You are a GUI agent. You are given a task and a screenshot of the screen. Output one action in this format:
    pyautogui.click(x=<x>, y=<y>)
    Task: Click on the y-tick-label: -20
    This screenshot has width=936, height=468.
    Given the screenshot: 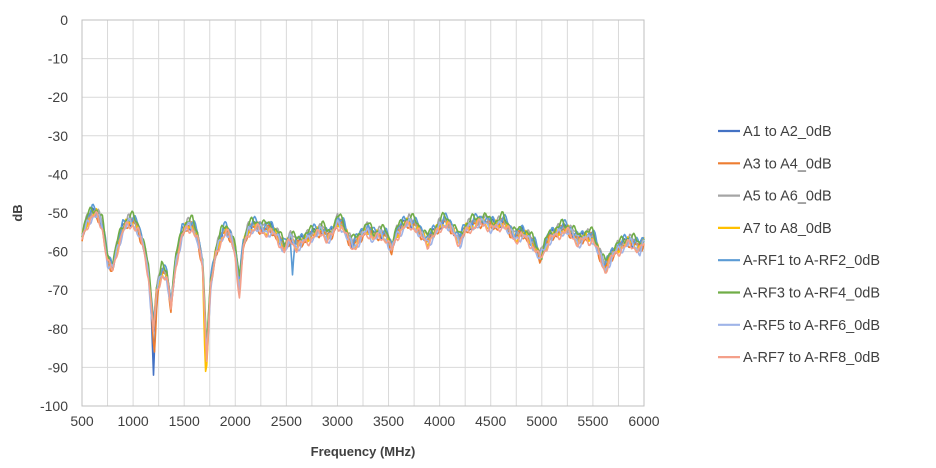 What is the action you would take?
    pyautogui.click(x=58, y=97)
    